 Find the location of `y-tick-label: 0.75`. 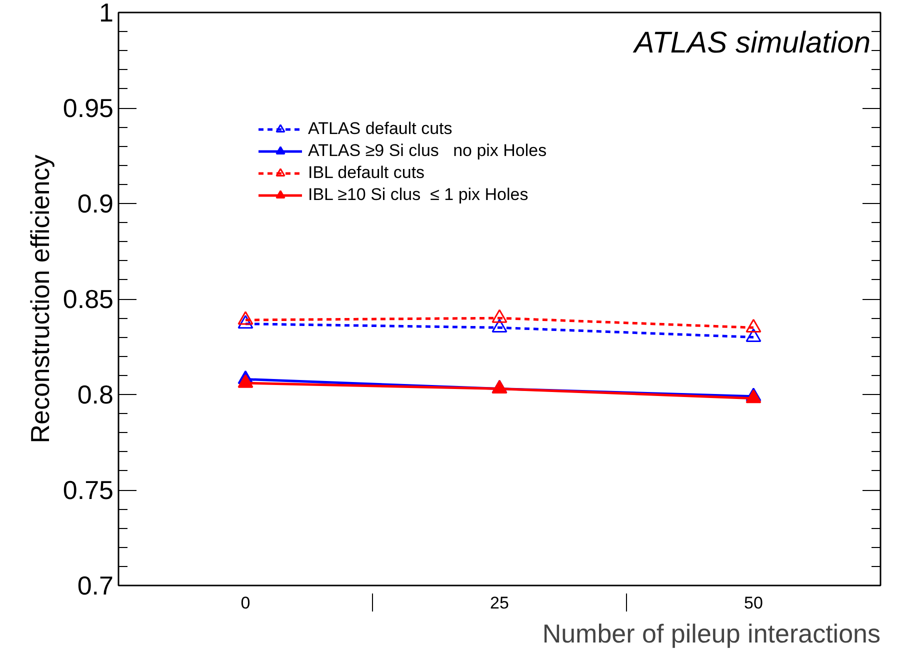

y-tick-label: 0.75 is located at coordinates (88, 490).